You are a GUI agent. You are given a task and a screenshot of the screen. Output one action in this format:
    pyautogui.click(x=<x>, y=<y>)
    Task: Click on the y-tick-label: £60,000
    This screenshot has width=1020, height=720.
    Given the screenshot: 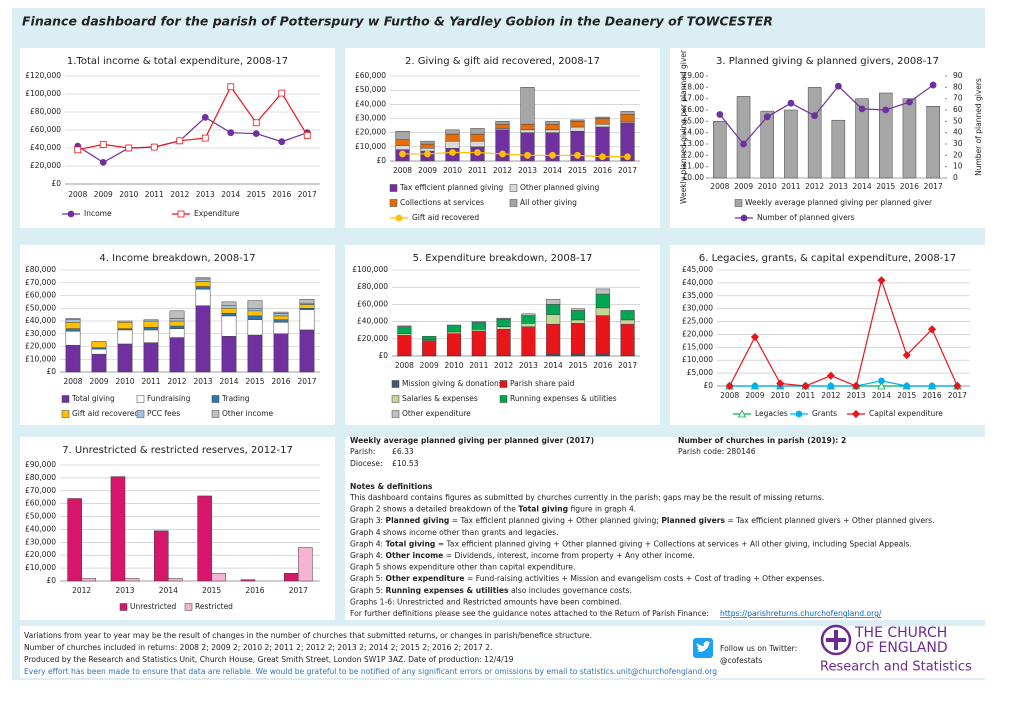 What is the action you would take?
    pyautogui.click(x=370, y=75)
    